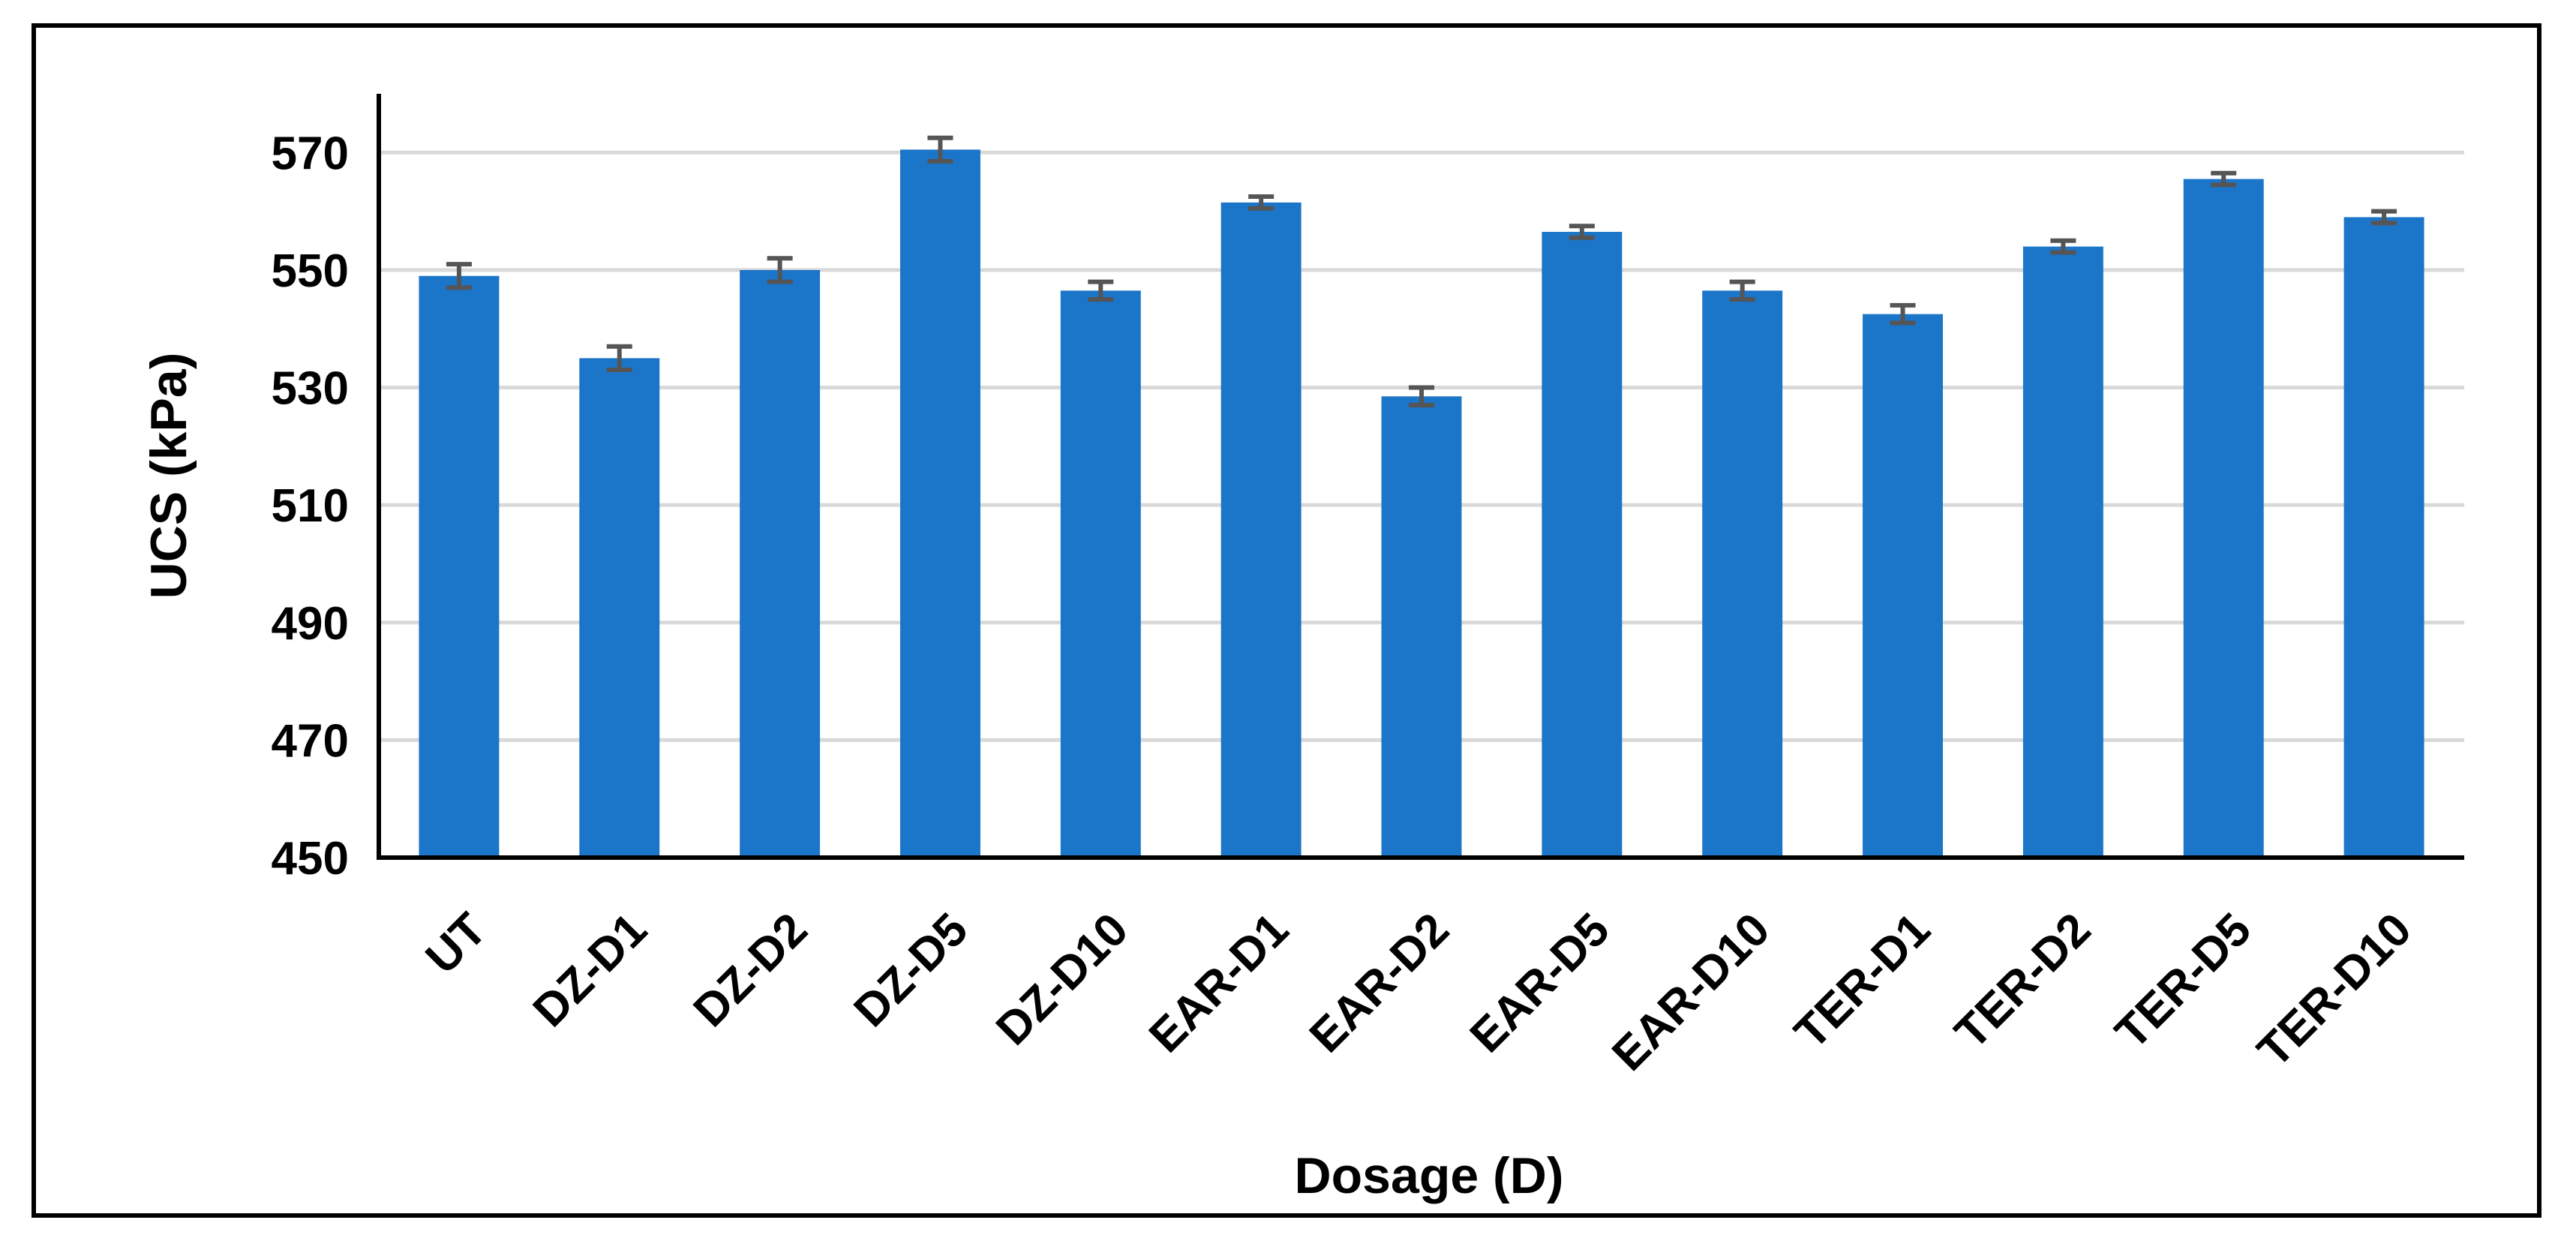 The height and width of the screenshot is (1244, 2576). What do you see at coordinates (1690, 991) in the screenshot?
I see `x-tick-label: EAR-D10` at bounding box center [1690, 991].